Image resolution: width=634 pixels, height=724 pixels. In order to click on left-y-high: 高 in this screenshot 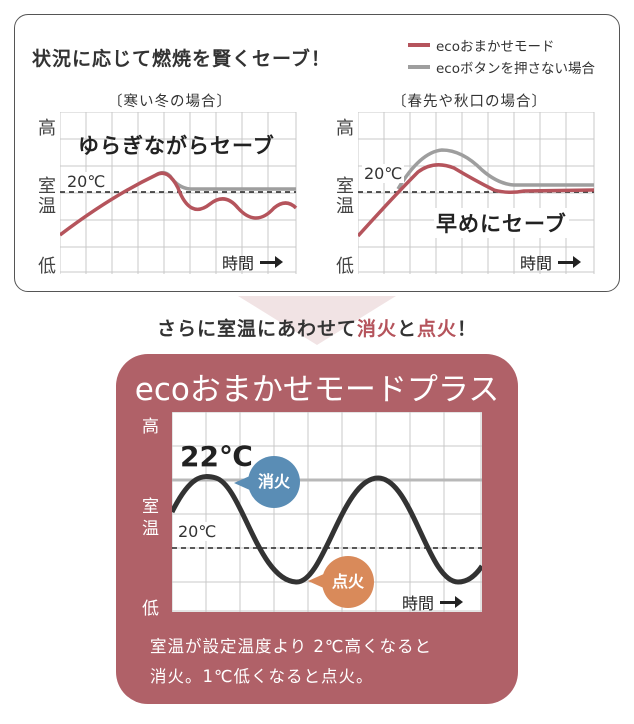, I will do `click(47, 128)`.